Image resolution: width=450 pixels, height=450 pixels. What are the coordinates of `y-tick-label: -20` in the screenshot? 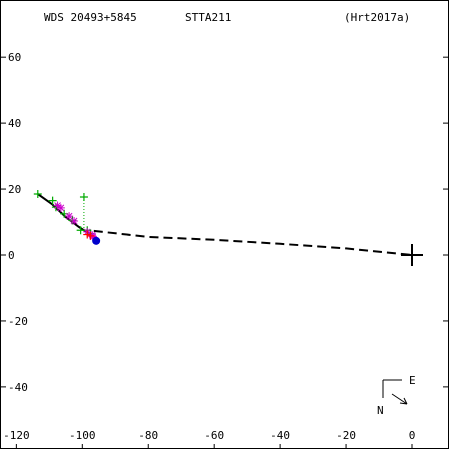 It's located at (18, 321).